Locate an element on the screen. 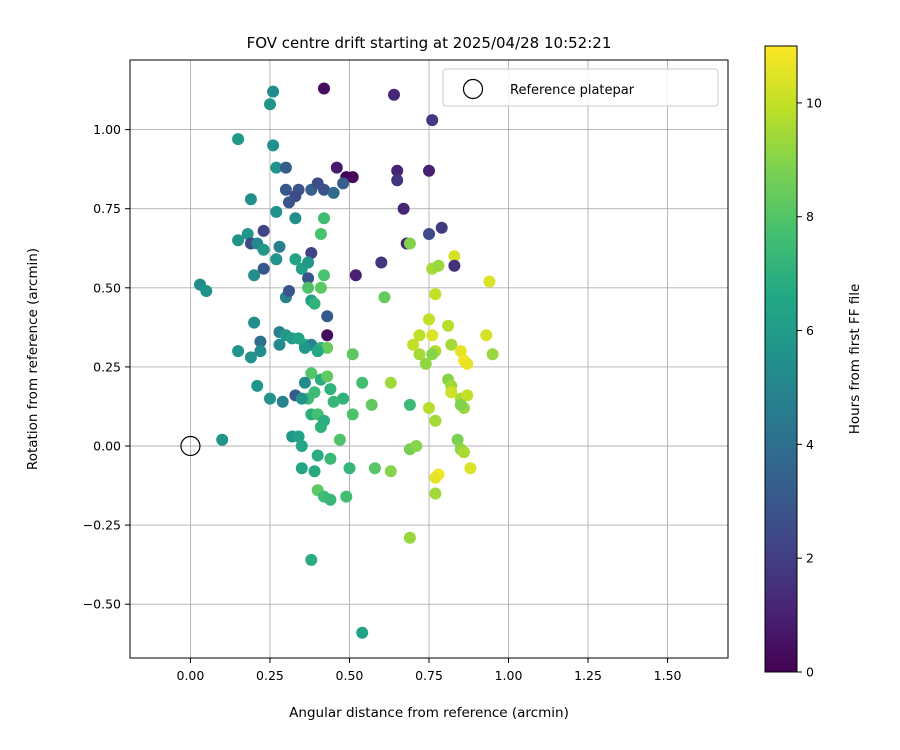 The width and height of the screenshot is (900, 750). legend-reference-marker is located at coordinates (473, 89).